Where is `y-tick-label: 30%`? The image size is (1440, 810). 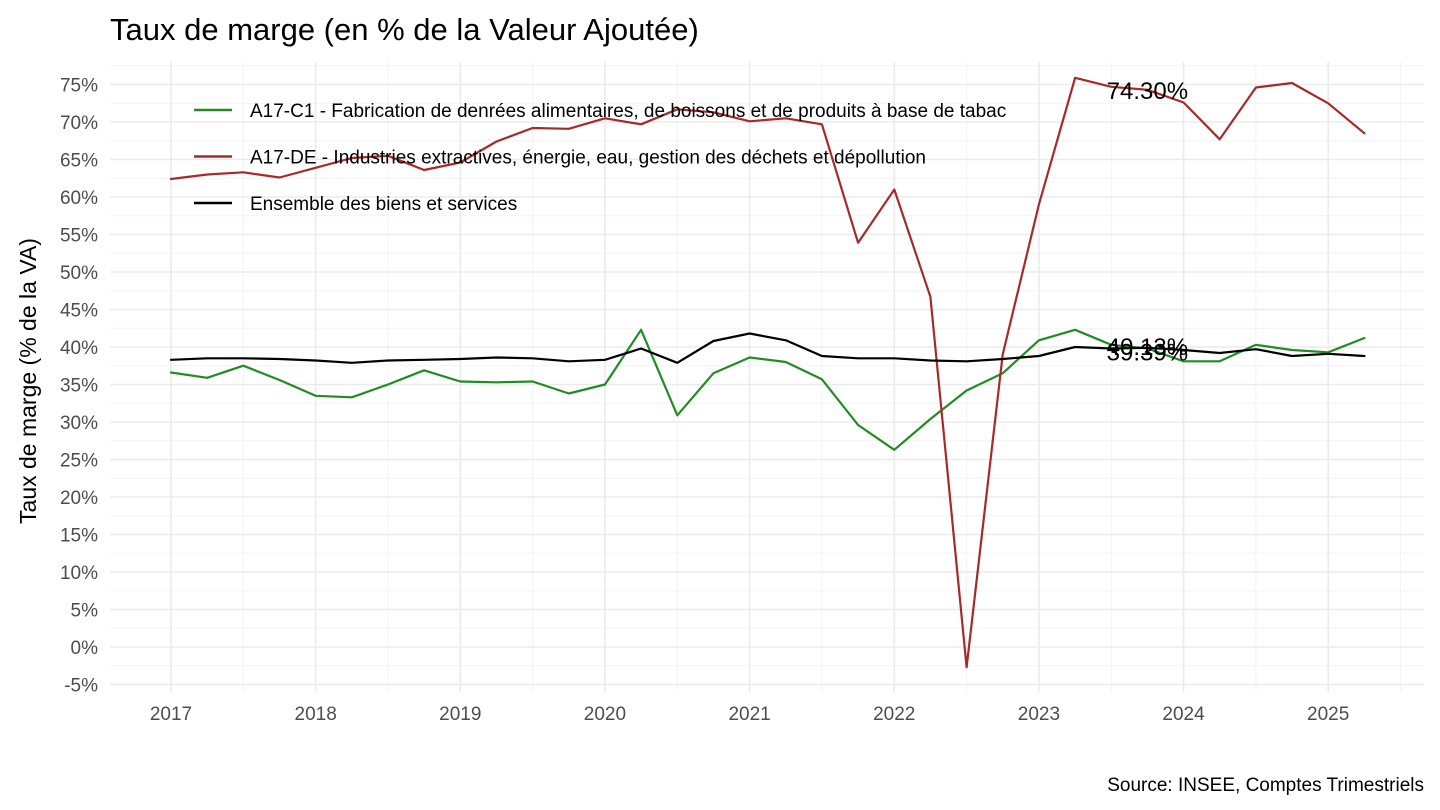
y-tick-label: 30% is located at coordinates (79, 423).